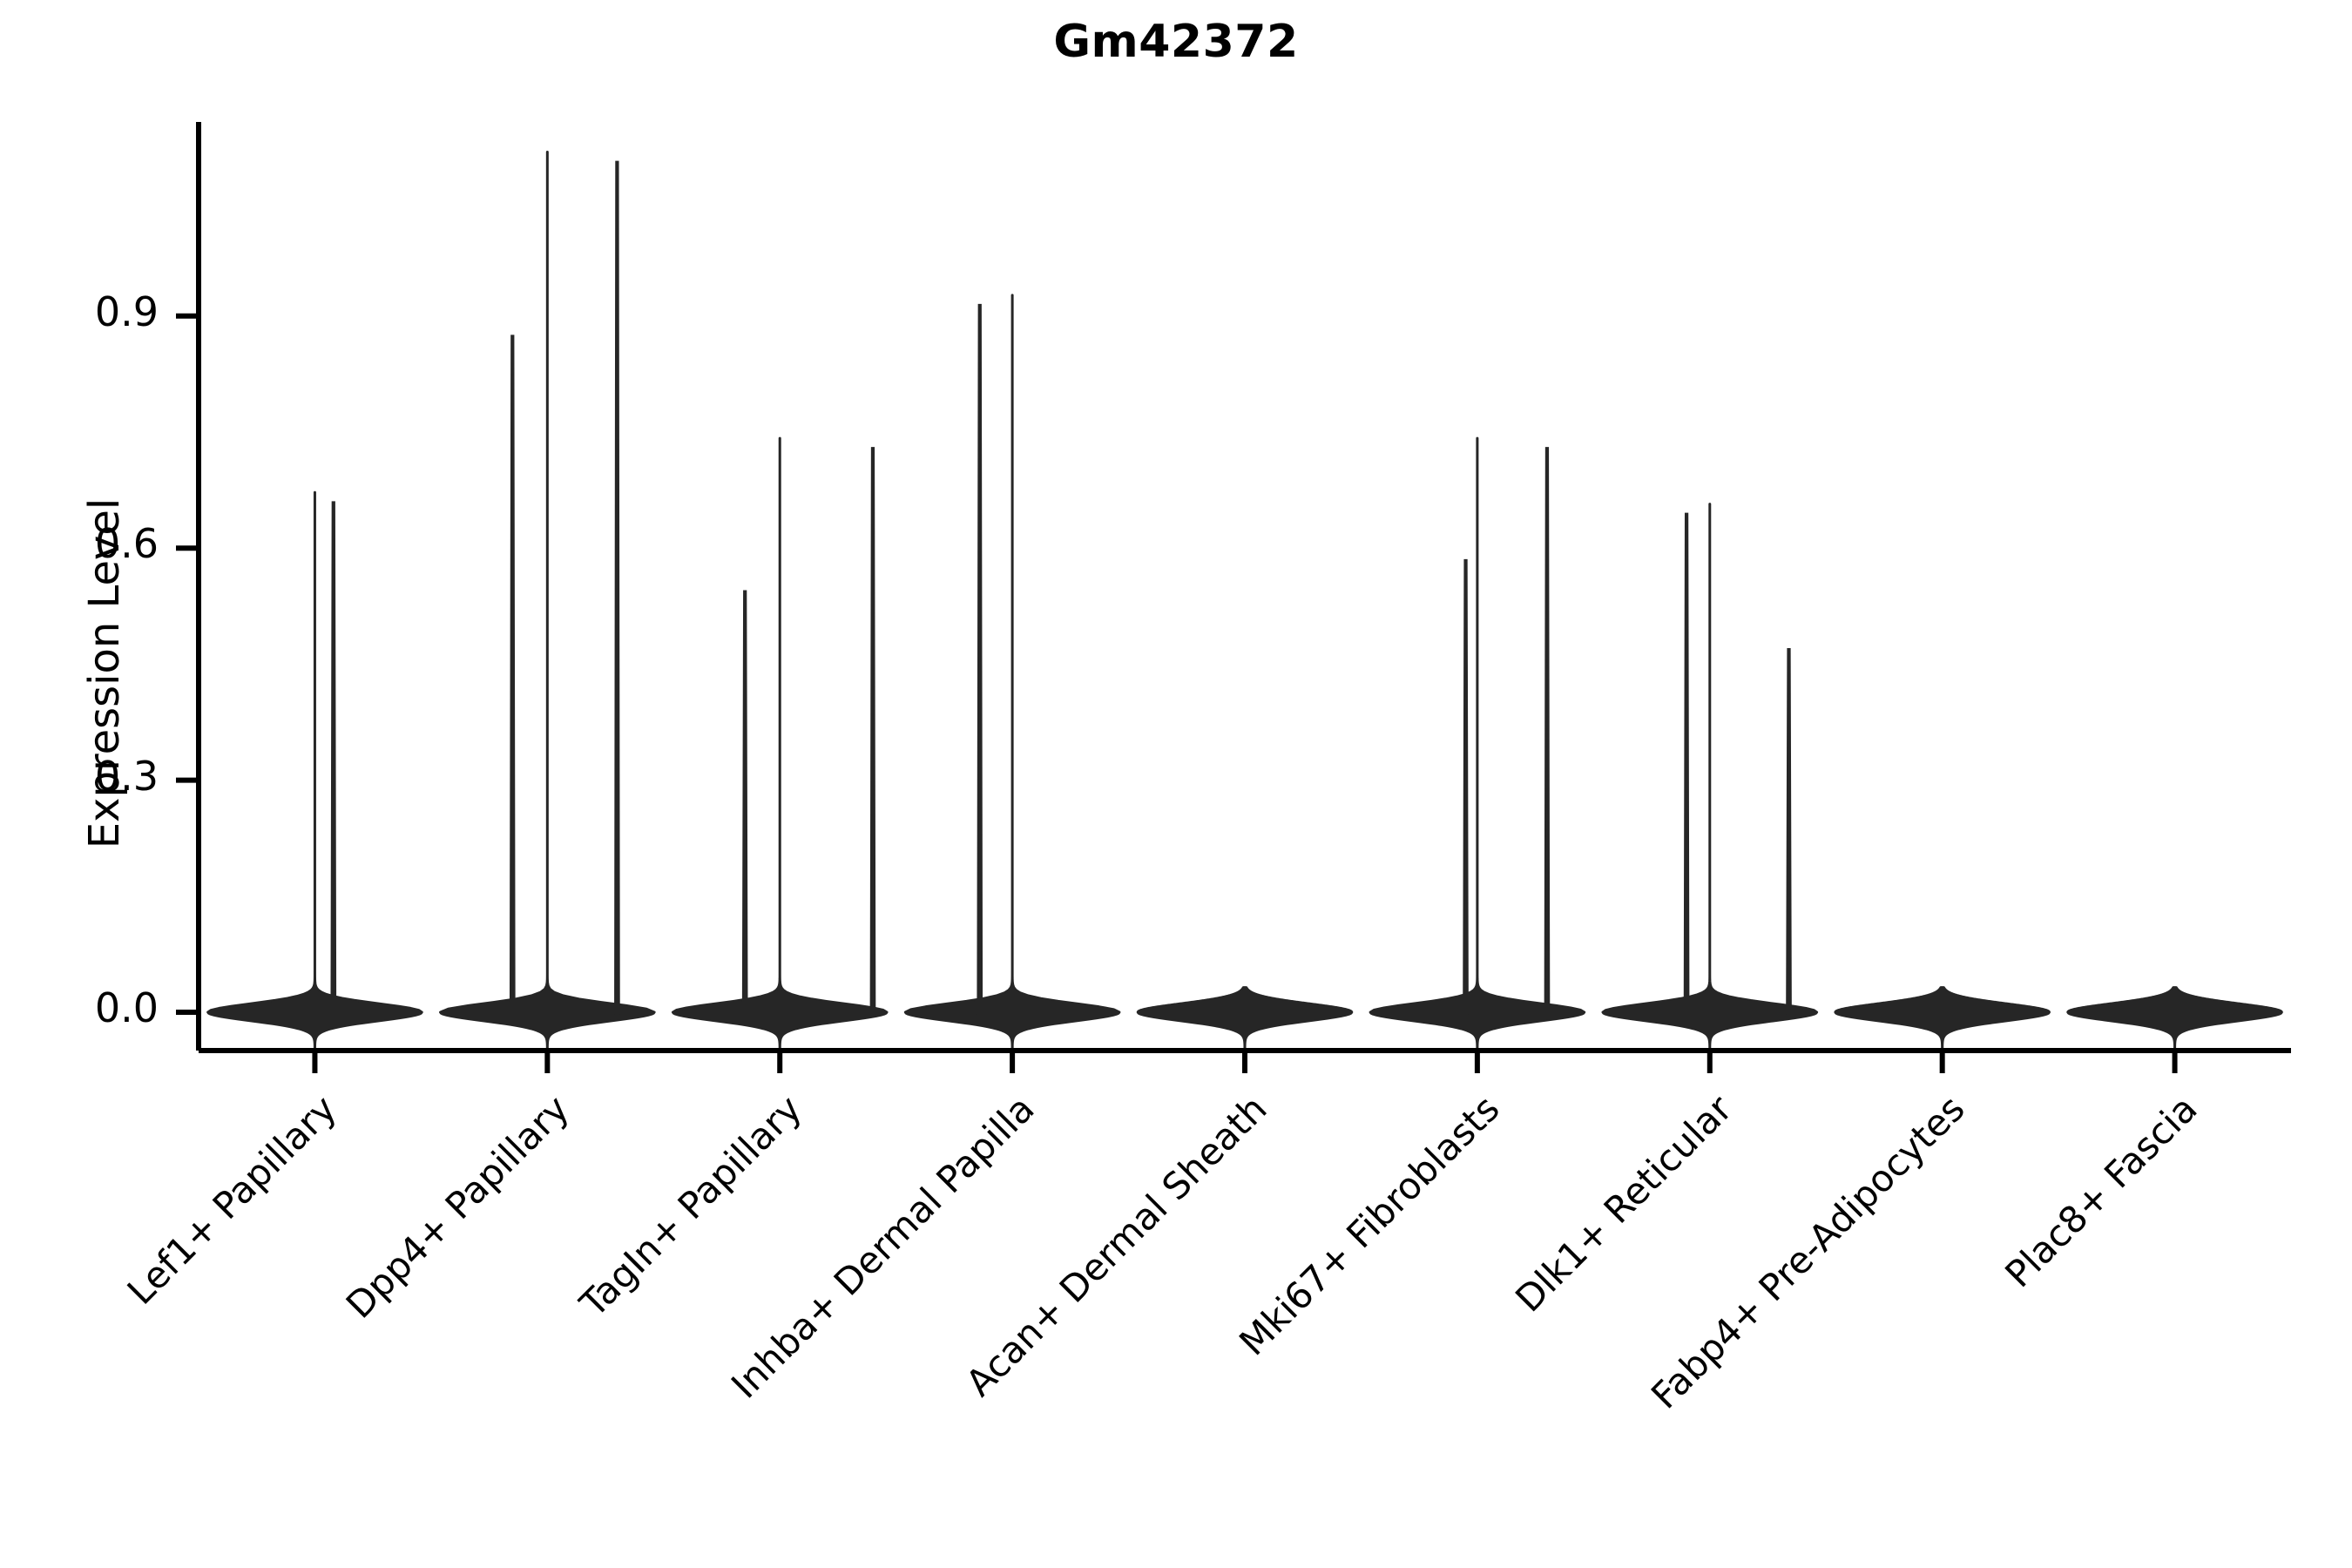 This screenshot has width=2352, height=1568. Describe the element at coordinates (126, 1007) in the screenshot. I see `y-tick-label: 0.0` at that location.